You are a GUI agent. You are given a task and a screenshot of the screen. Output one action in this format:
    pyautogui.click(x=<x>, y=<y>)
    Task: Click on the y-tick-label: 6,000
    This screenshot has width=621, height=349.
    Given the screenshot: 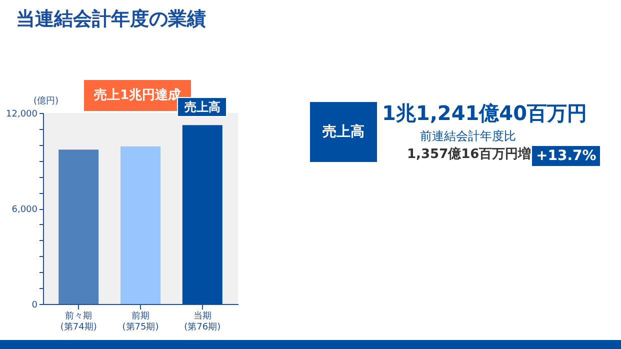 What is the action you would take?
    pyautogui.click(x=25, y=210)
    